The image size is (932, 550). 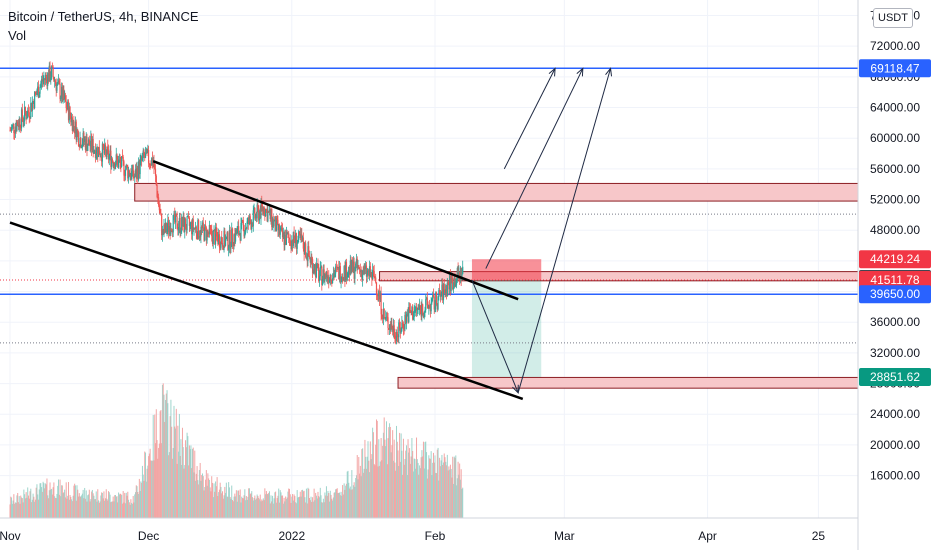 I want to click on short-position-tool, so click(x=506, y=318).